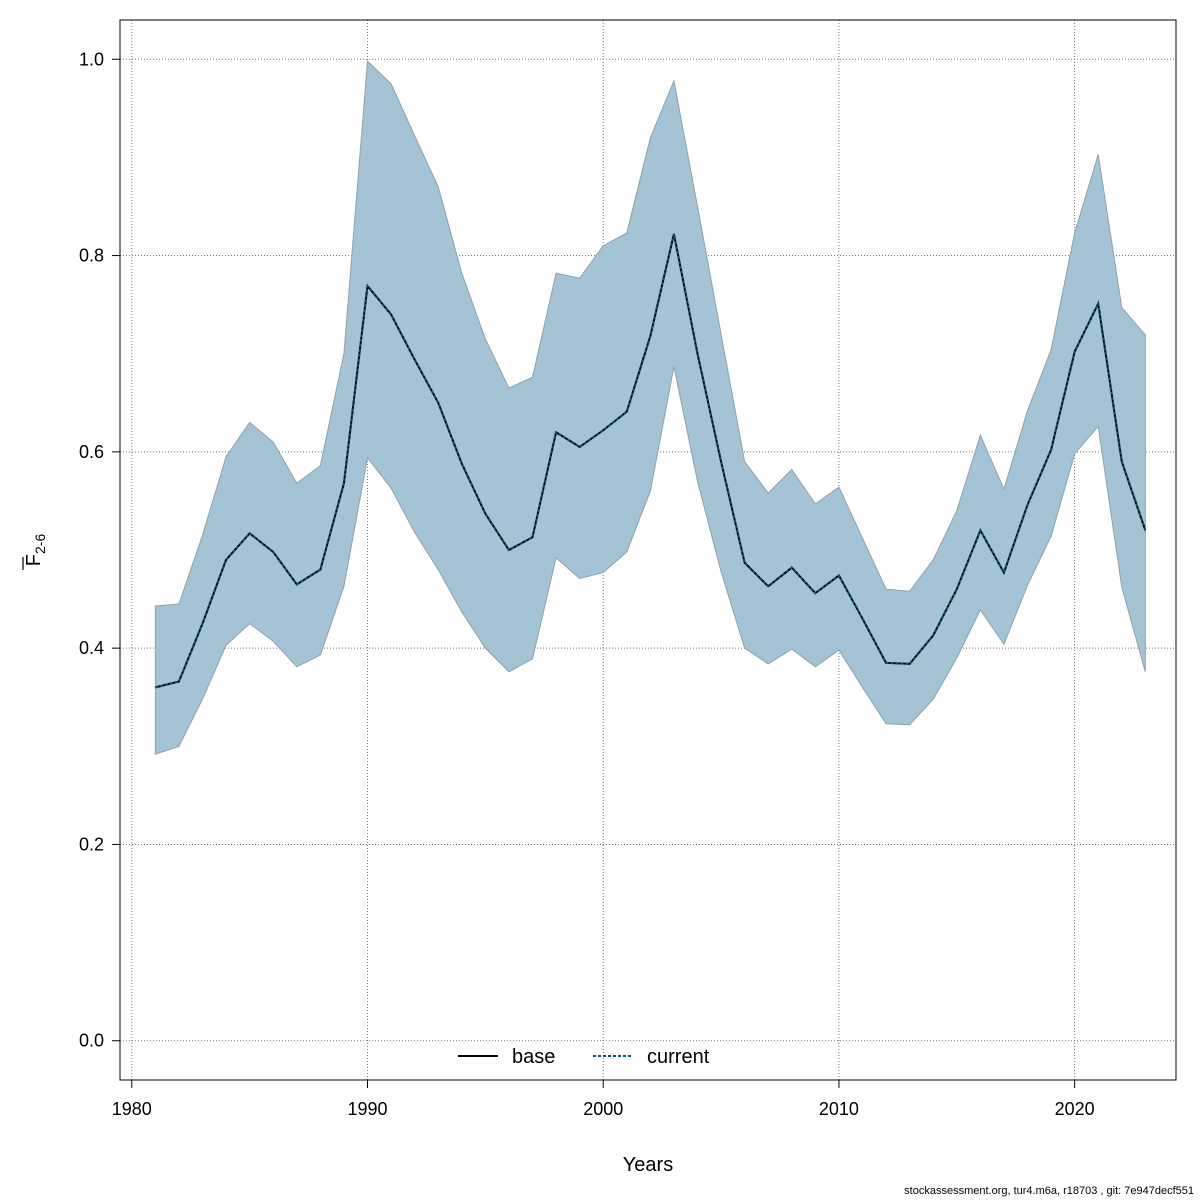 The image size is (1200, 1200). I want to click on legend: base current, so click(584, 1057).